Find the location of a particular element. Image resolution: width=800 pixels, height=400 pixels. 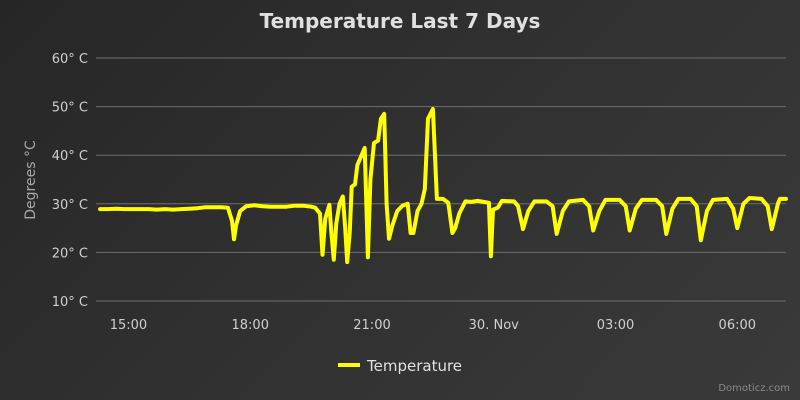

x-tick-label: 06:00 is located at coordinates (737, 325).